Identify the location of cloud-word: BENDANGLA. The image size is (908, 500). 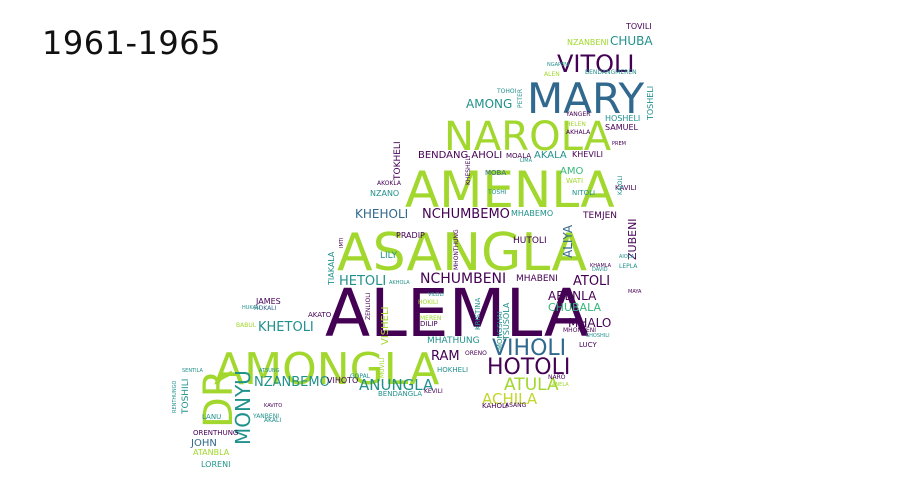
(400, 394).